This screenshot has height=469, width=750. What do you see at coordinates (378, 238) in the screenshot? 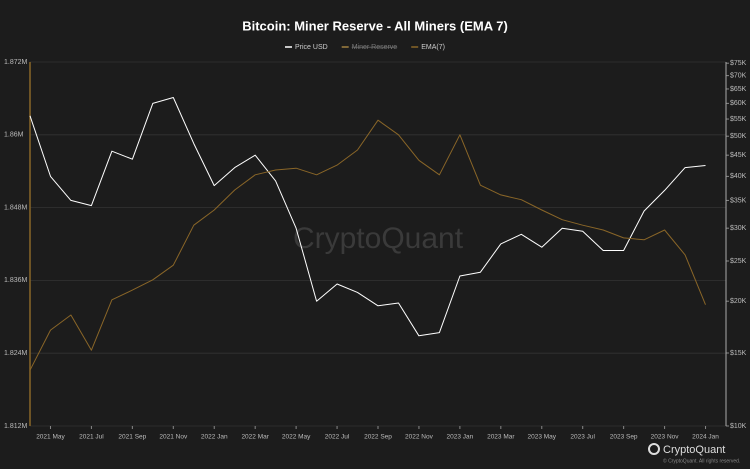
I see `watermark: CryptoQuant` at bounding box center [378, 238].